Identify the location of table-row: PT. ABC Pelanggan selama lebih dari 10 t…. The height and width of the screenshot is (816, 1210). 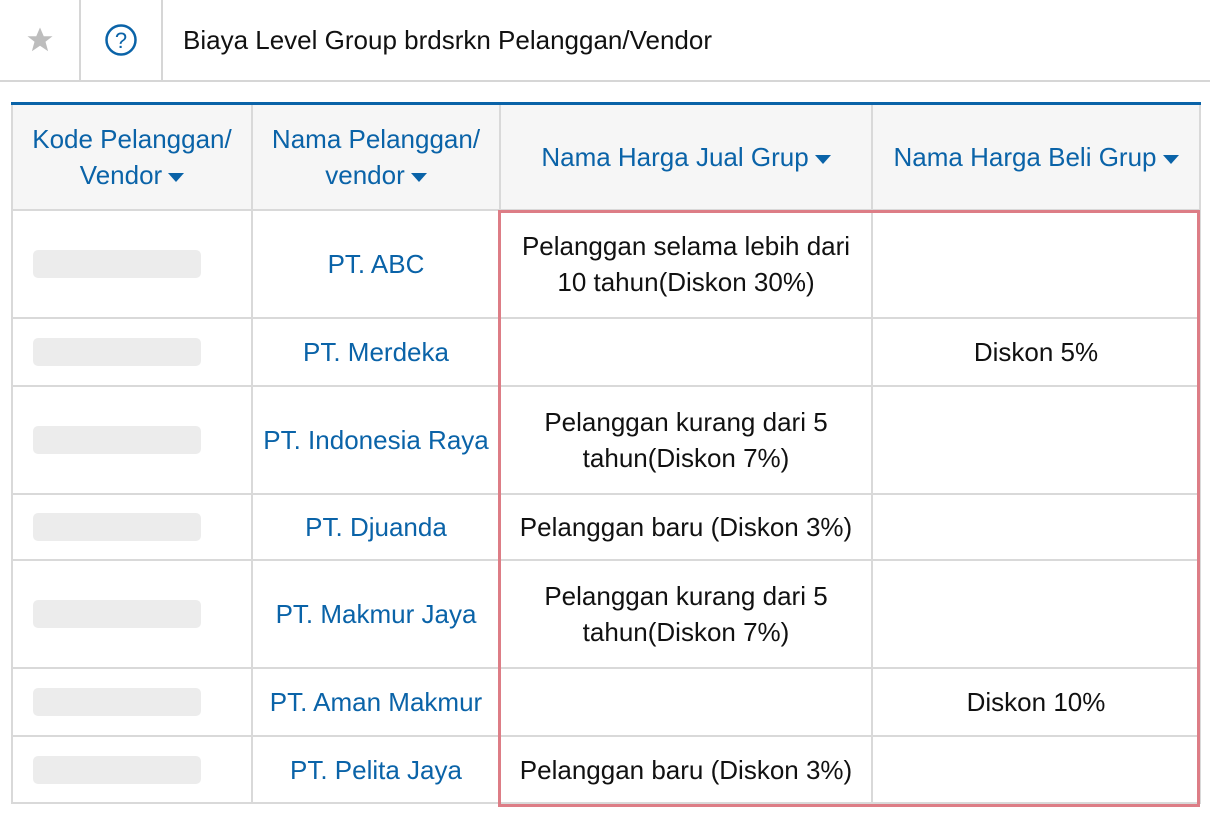
(606, 264).